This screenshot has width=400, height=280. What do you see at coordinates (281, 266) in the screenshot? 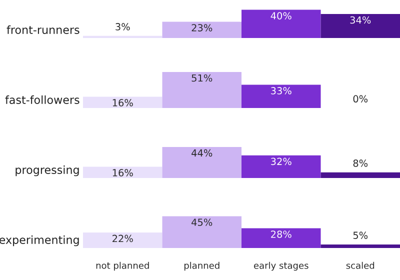
I see `x-tick-label: early stages` at bounding box center [281, 266].